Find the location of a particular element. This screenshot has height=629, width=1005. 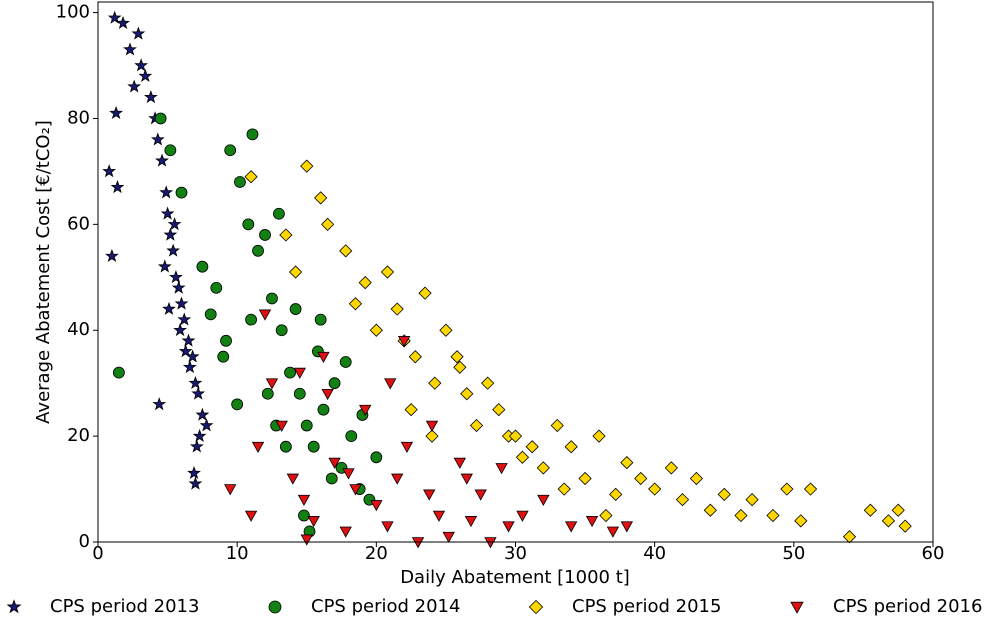

legend-label: CPS period 2013 is located at coordinates (124, 606).